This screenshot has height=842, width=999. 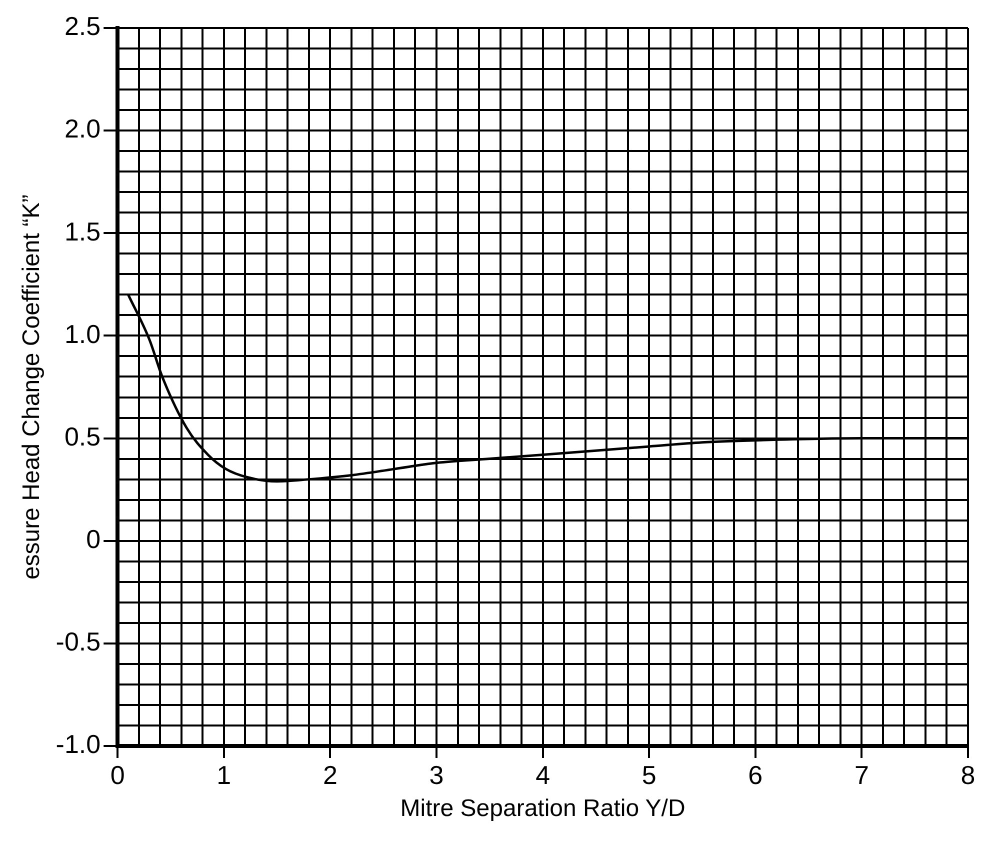 I want to click on x-axis-title: Mitre Separation Ratio Y/D, so click(x=543, y=808).